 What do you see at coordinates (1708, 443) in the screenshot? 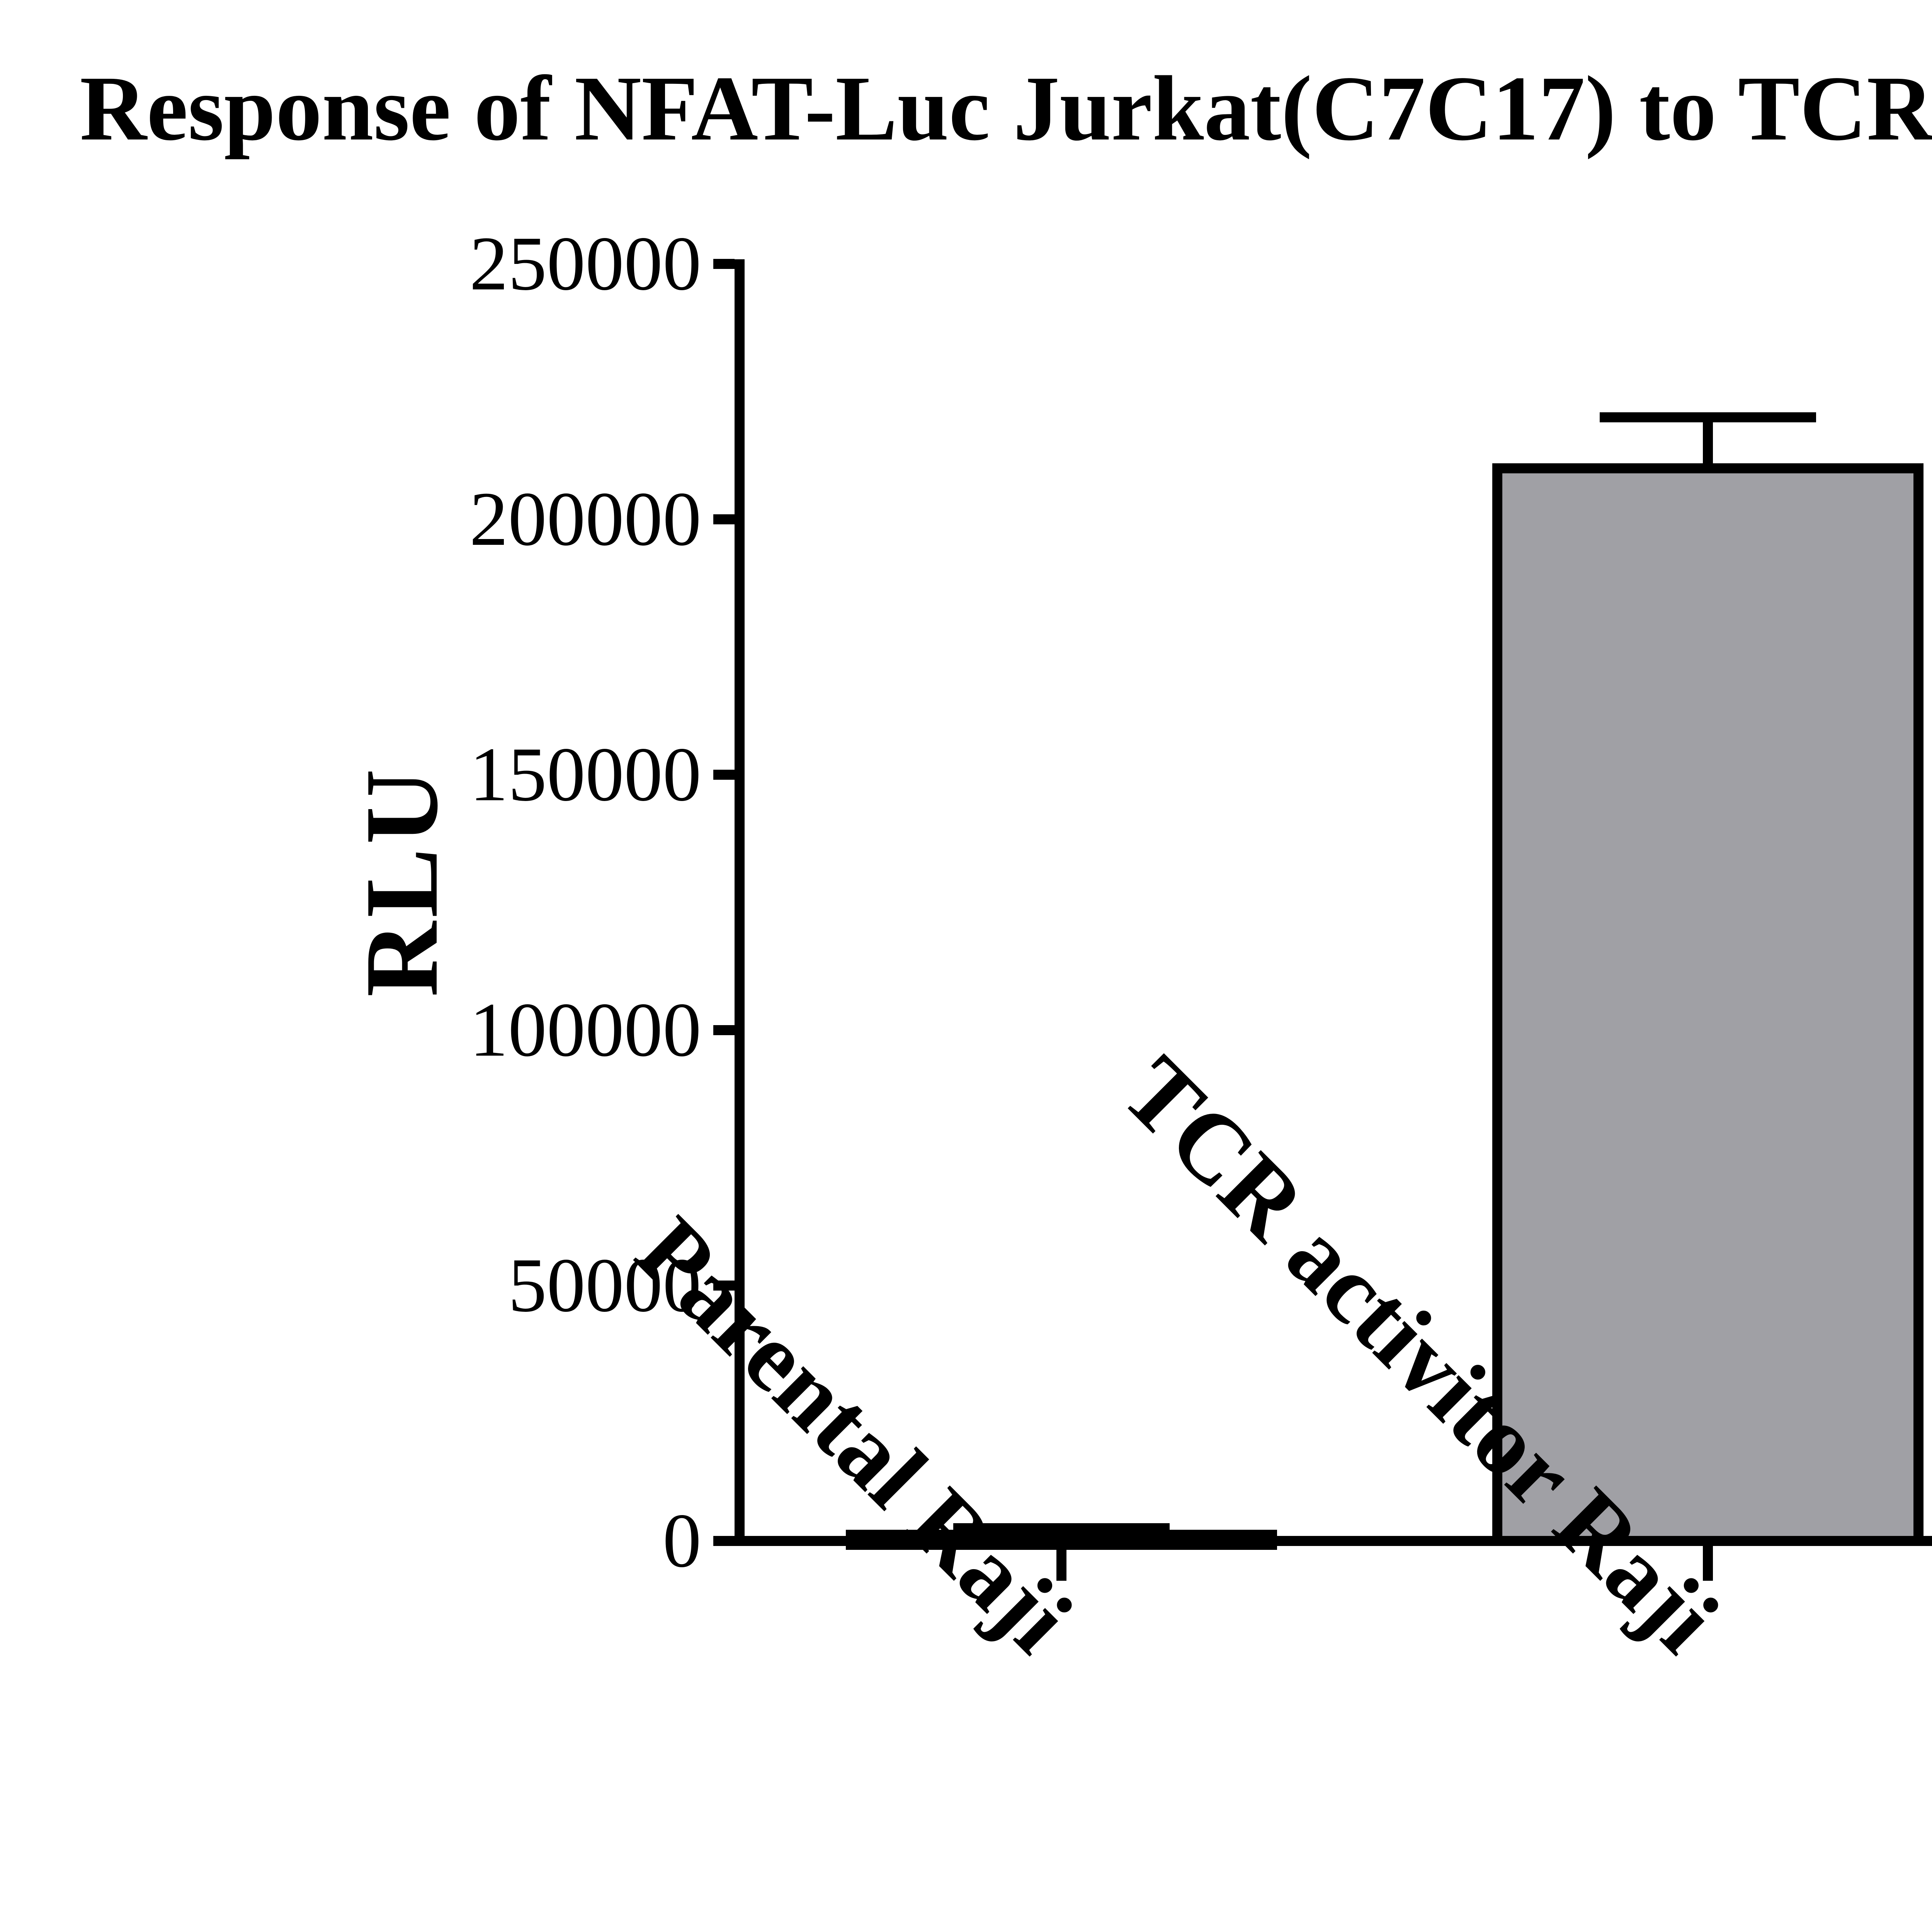
I see `error-bar-stem` at bounding box center [1708, 443].